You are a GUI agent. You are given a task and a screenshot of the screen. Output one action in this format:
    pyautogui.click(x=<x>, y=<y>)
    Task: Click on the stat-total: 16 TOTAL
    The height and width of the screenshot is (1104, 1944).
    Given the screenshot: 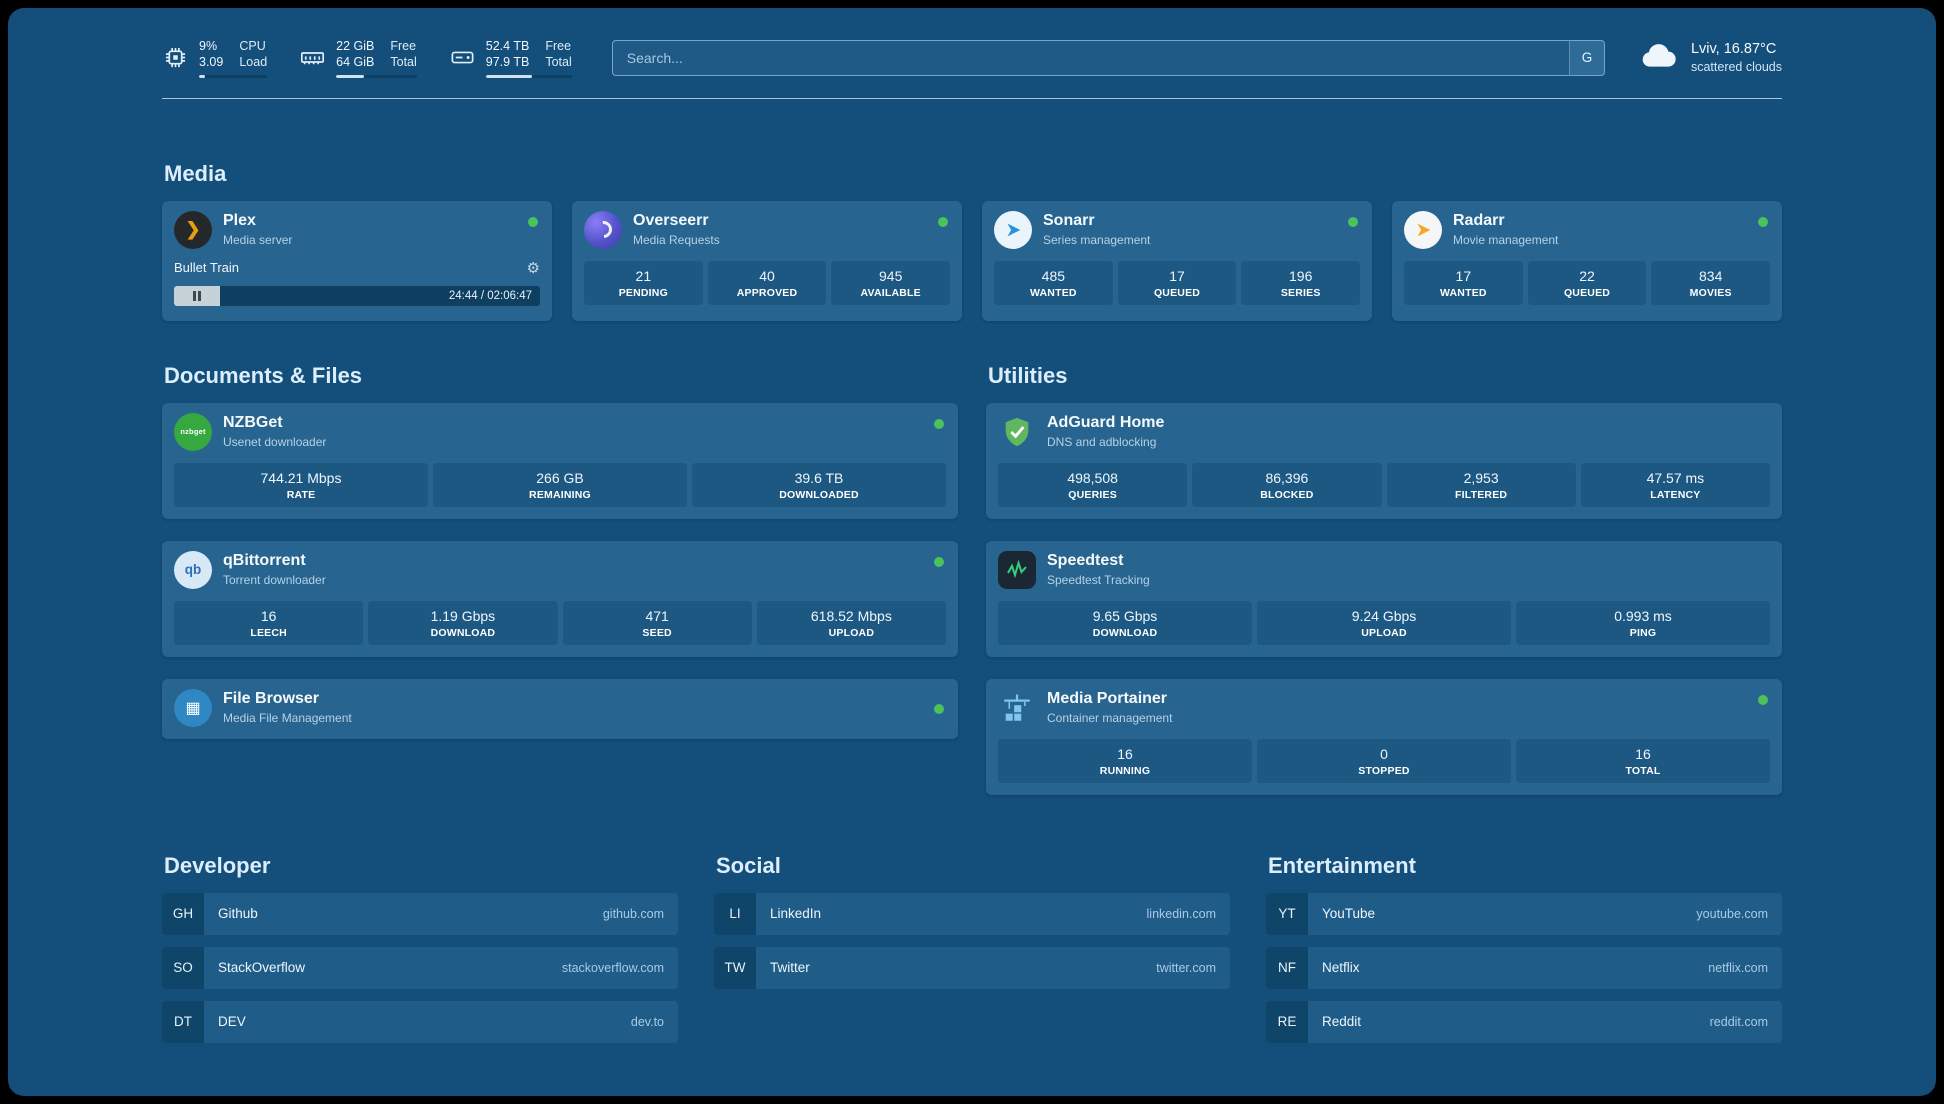 What is the action you would take?
    pyautogui.click(x=1643, y=760)
    